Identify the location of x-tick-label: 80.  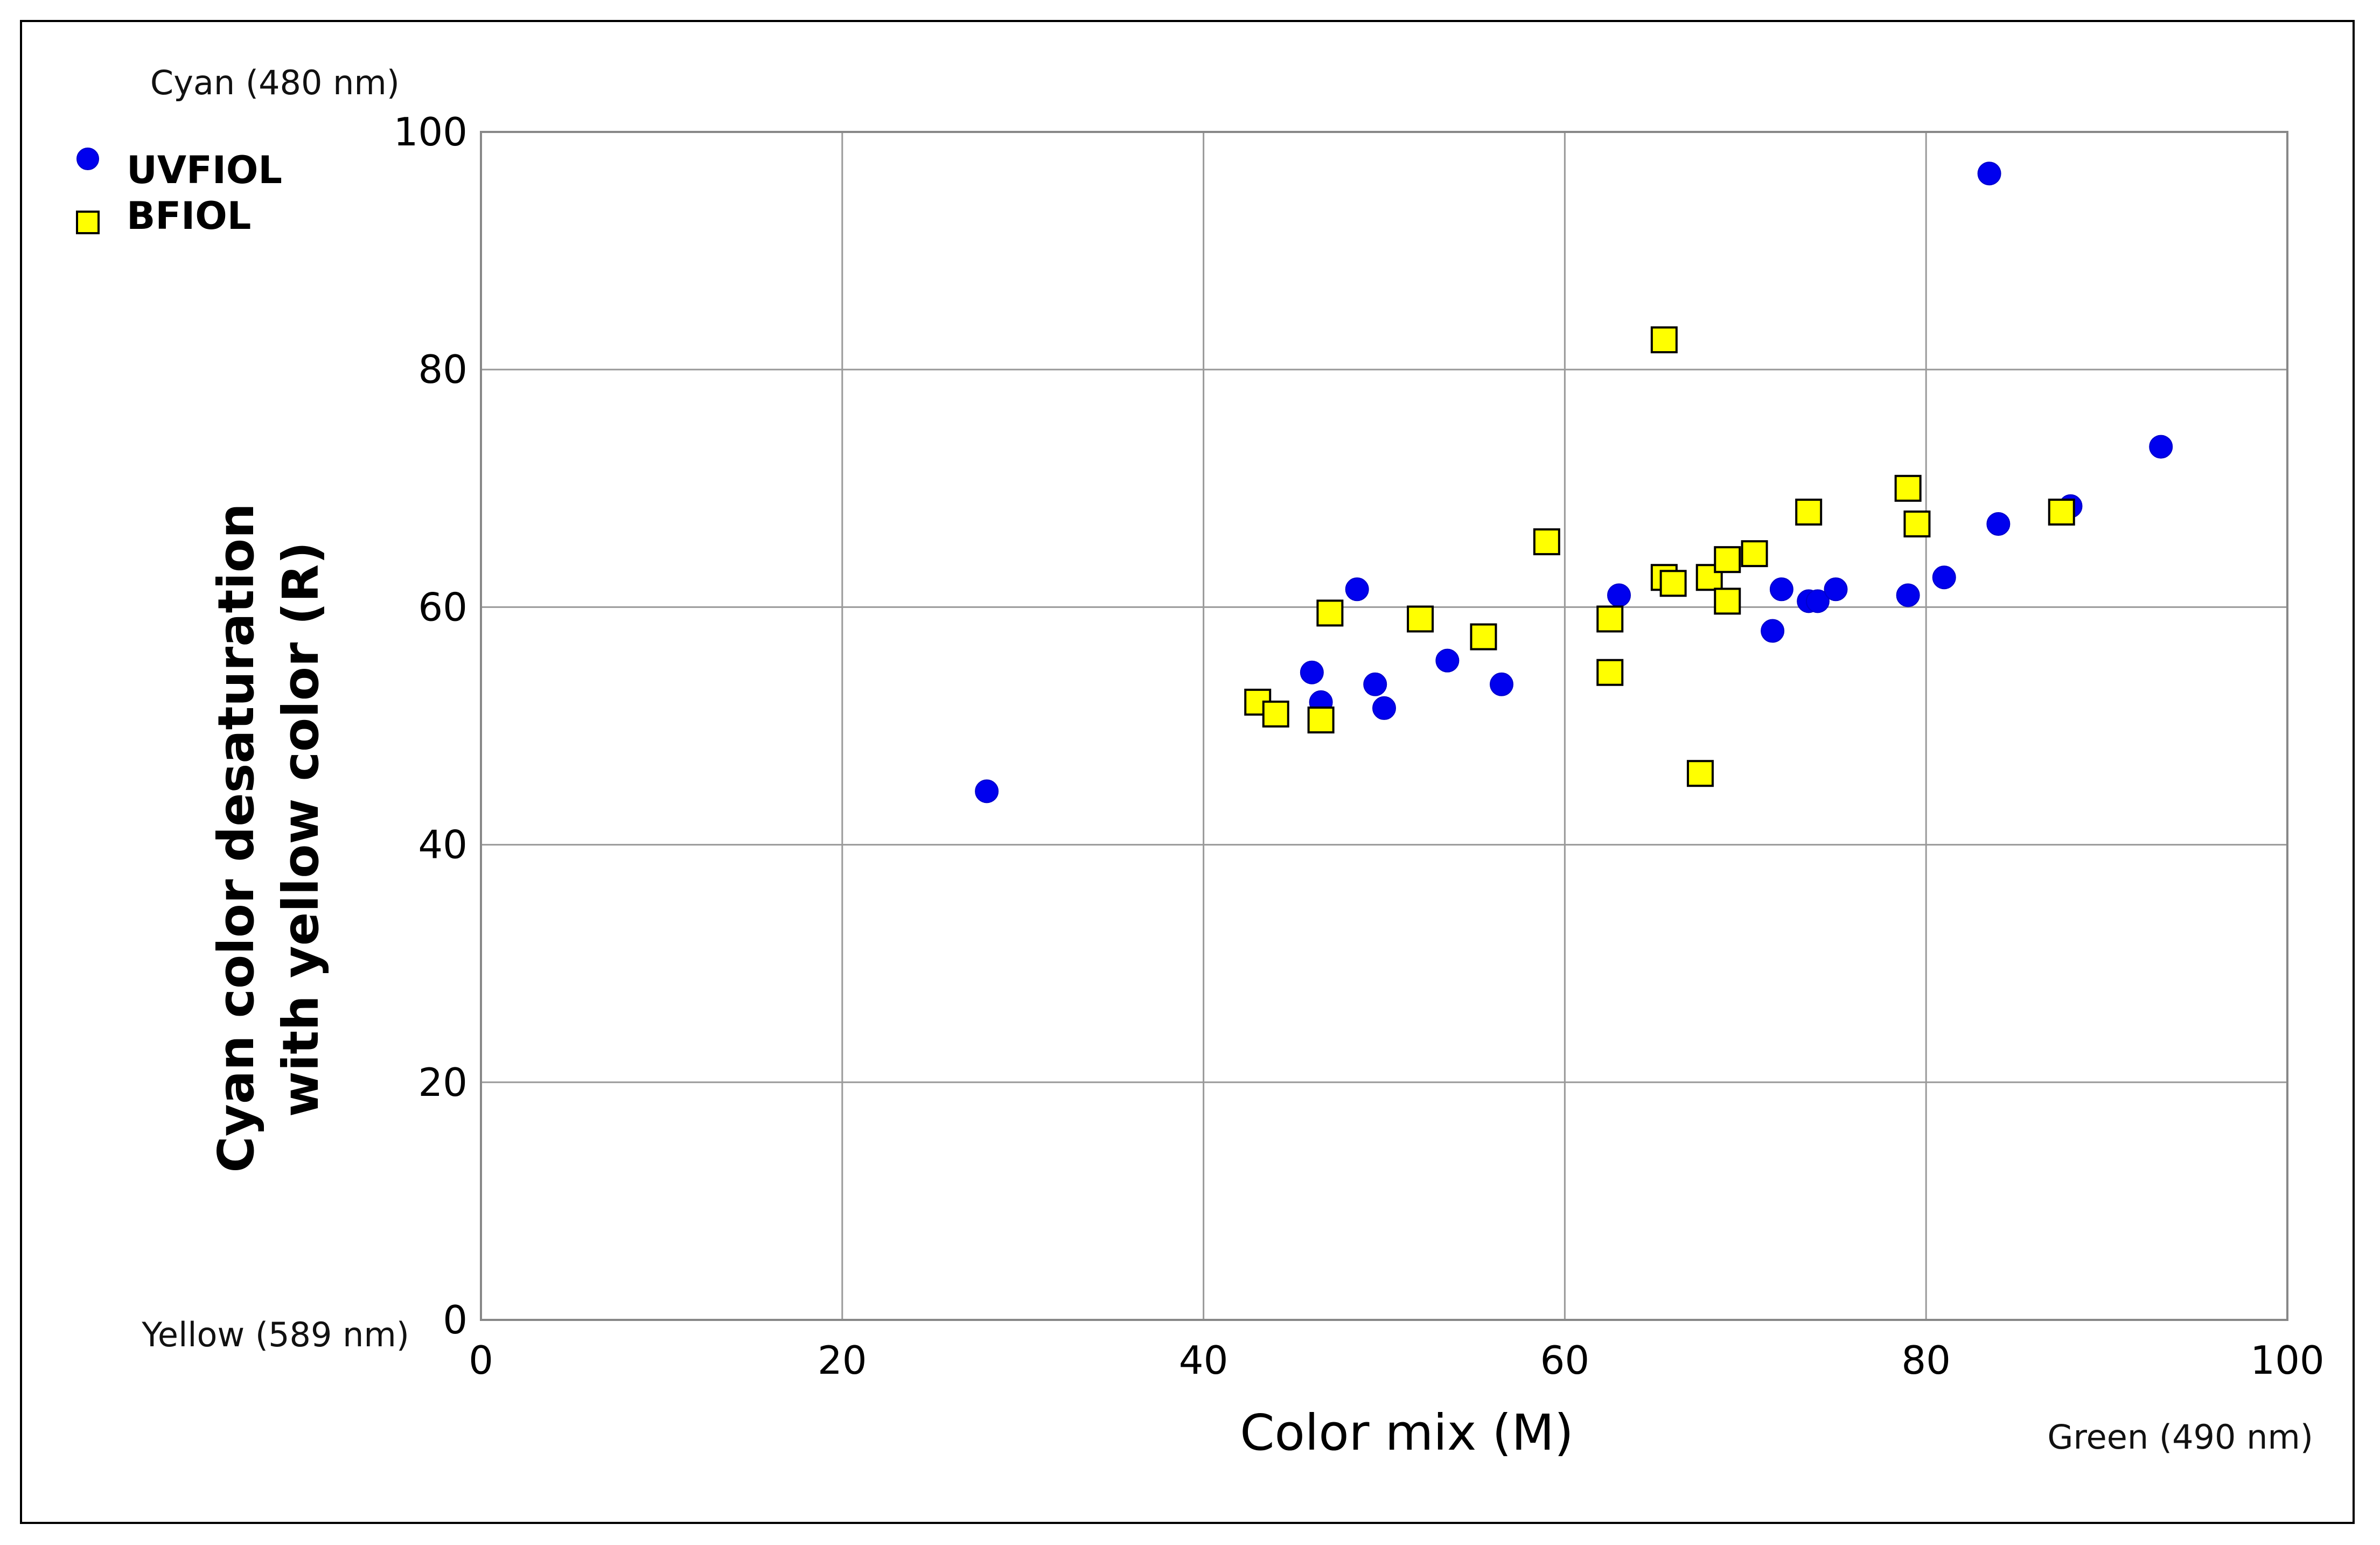
(1926, 1360).